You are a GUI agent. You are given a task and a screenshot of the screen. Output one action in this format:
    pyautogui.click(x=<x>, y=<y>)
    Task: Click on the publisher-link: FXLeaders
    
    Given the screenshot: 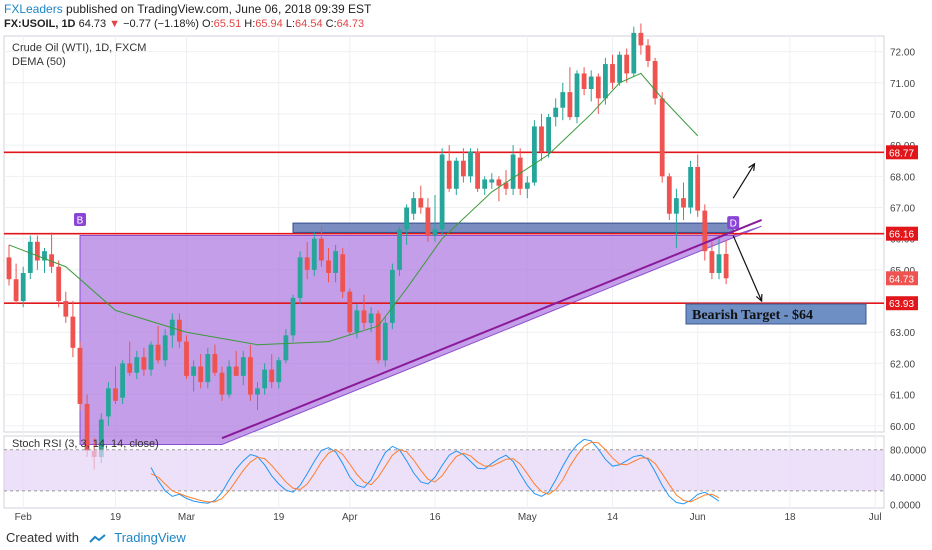 What is the action you would take?
    pyautogui.click(x=33, y=9)
    